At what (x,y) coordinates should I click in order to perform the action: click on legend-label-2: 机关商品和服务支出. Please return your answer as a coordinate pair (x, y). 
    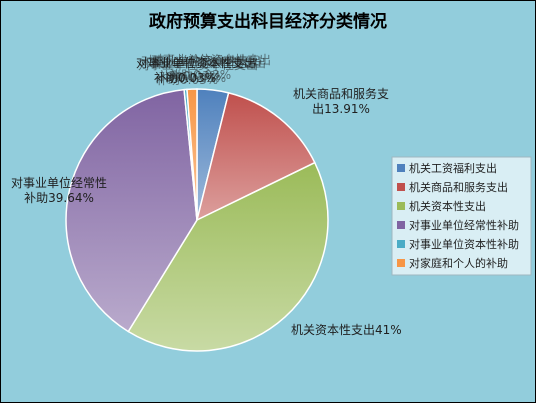
    Looking at the image, I should click on (458, 187).